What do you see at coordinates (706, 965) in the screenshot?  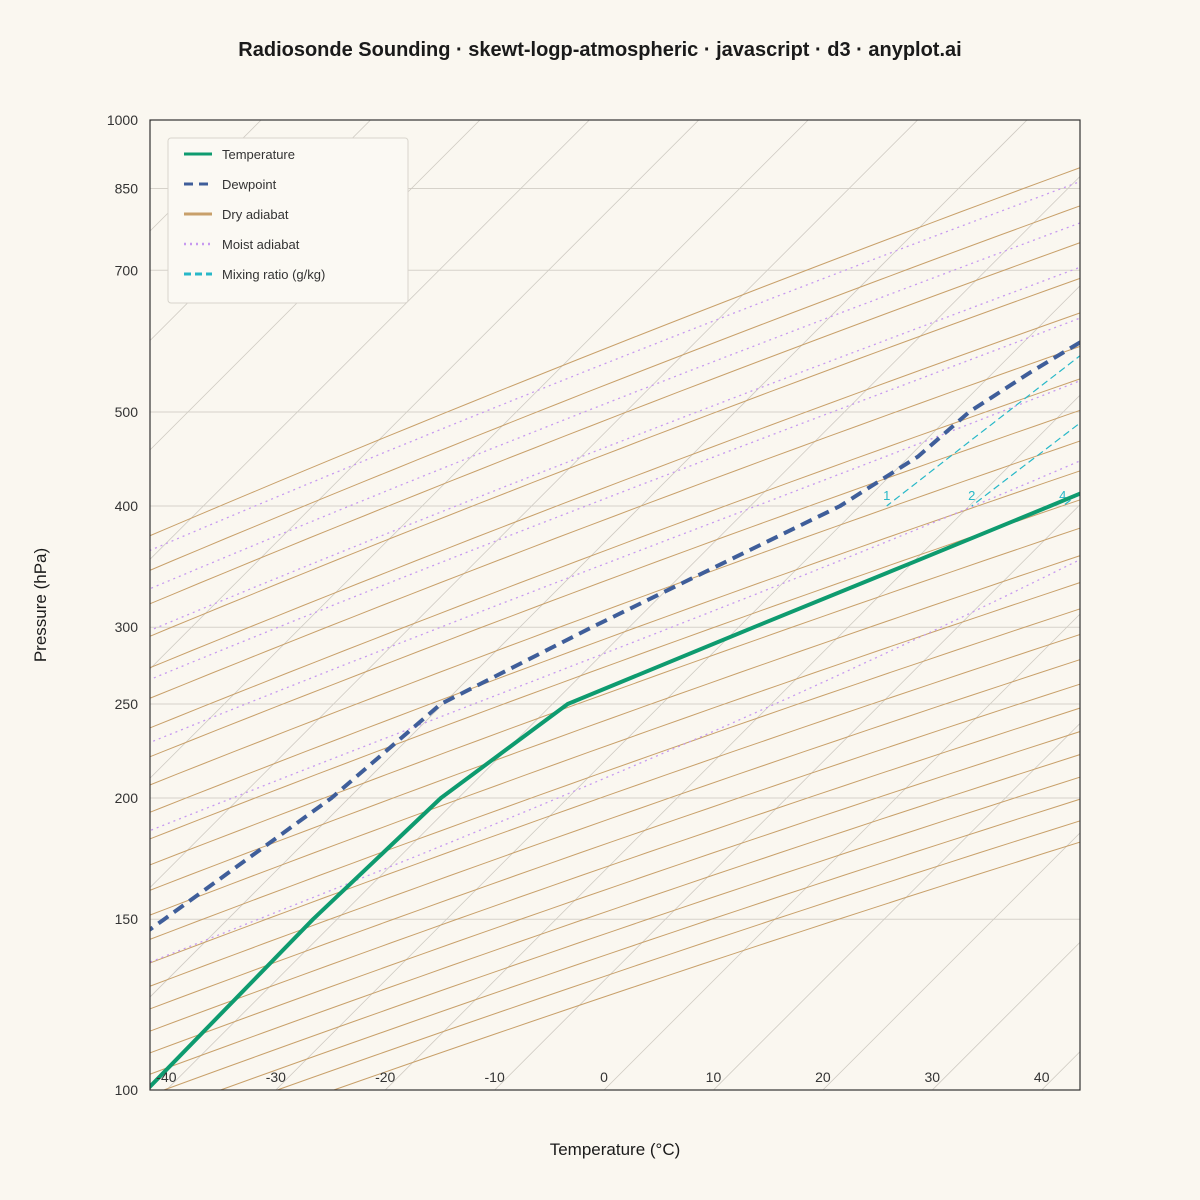 I see `dry-adiabat-line` at bounding box center [706, 965].